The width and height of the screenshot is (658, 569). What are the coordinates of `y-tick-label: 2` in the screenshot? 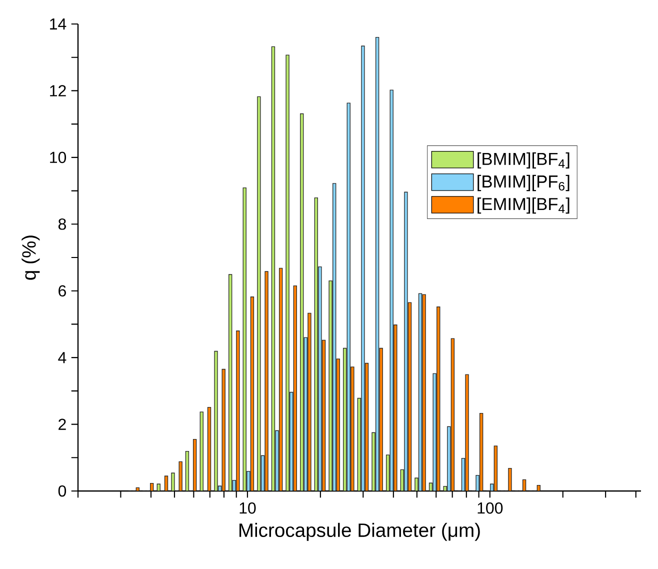 It's located at (62, 424).